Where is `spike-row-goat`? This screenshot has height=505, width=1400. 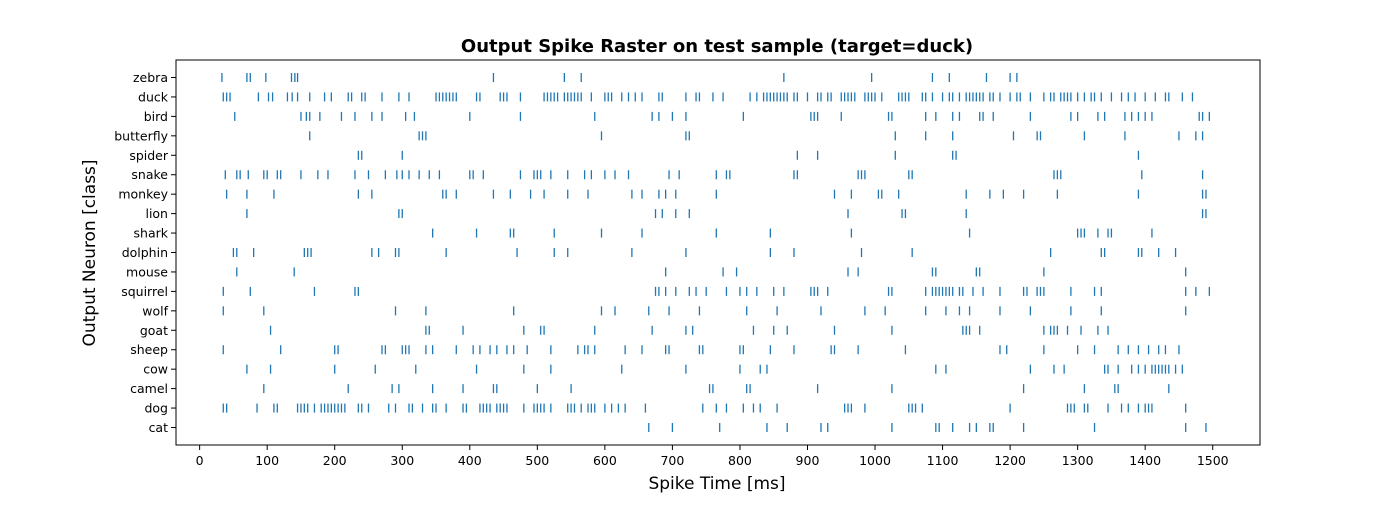
spike-row-goat is located at coordinates (689, 330).